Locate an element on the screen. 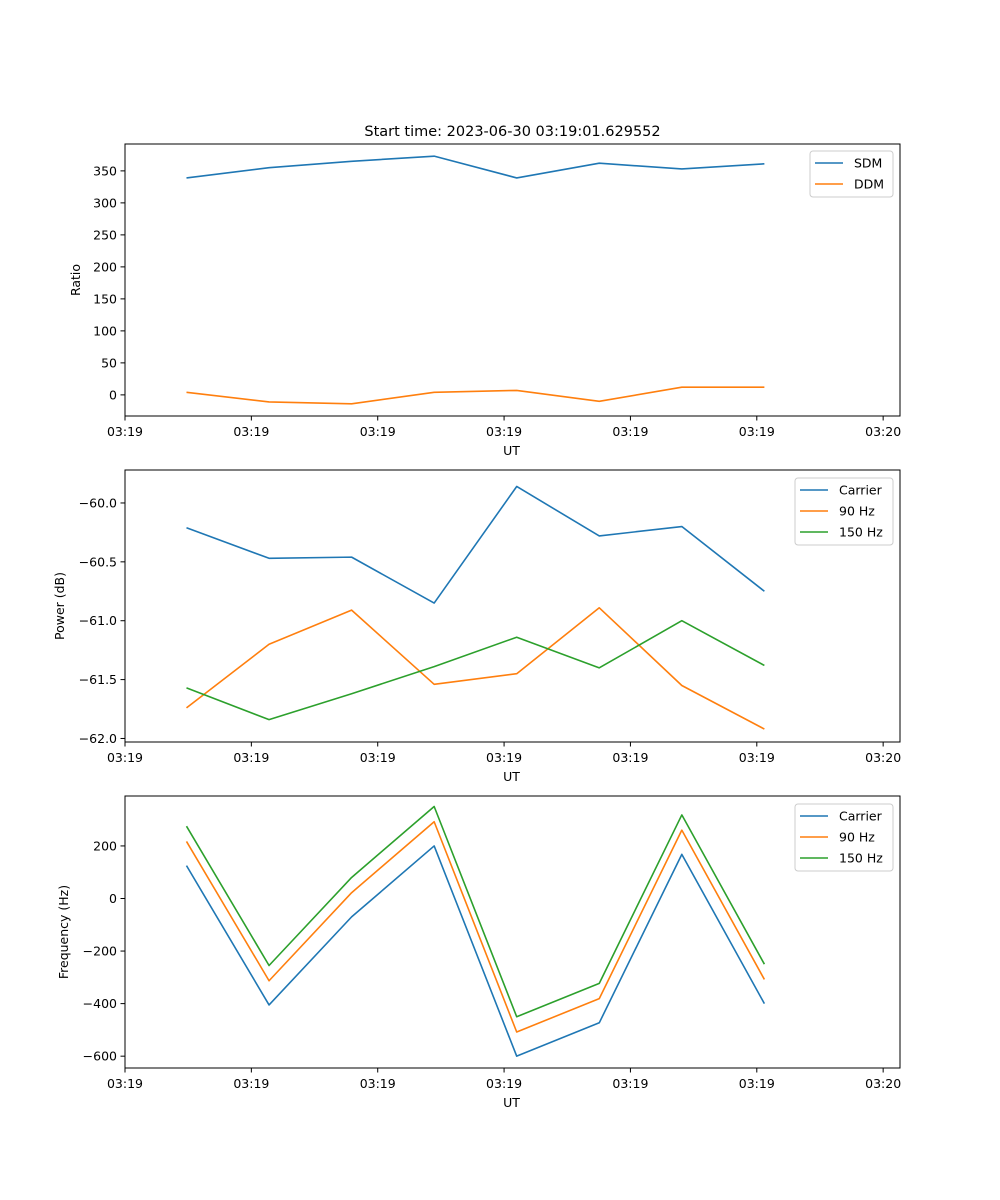 The image size is (1000, 1200). y-axis-label: Ratio is located at coordinates (75, 280).